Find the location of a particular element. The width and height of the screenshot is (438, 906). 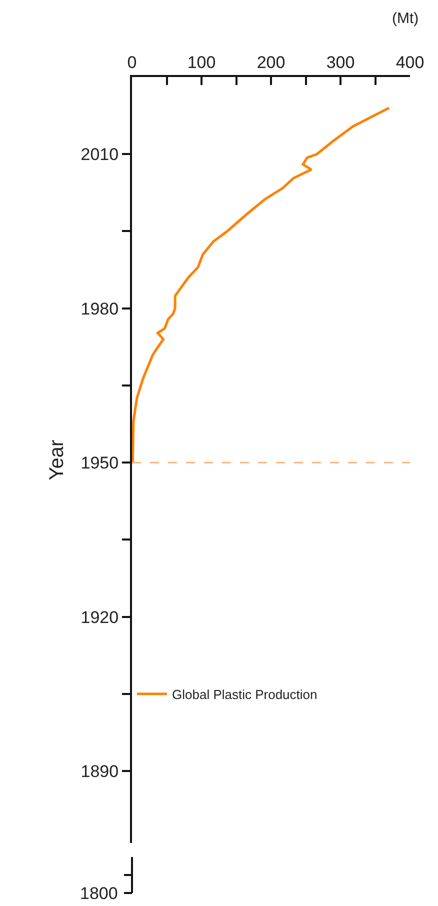

legend-label: Global Plastic Production is located at coordinates (245, 694).